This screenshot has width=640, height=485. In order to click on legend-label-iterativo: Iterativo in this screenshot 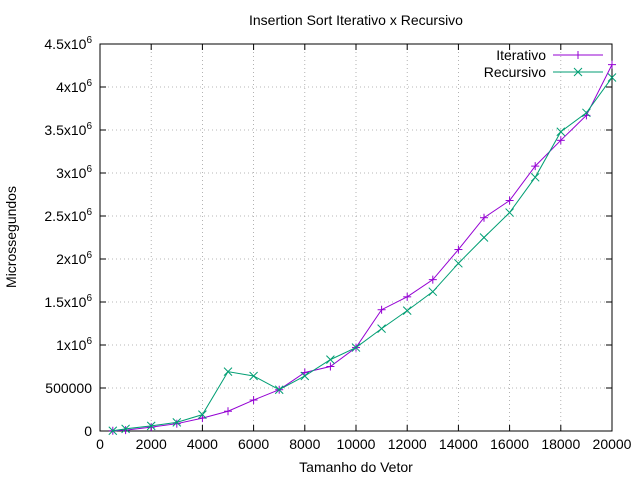, I will do `click(521, 55)`.